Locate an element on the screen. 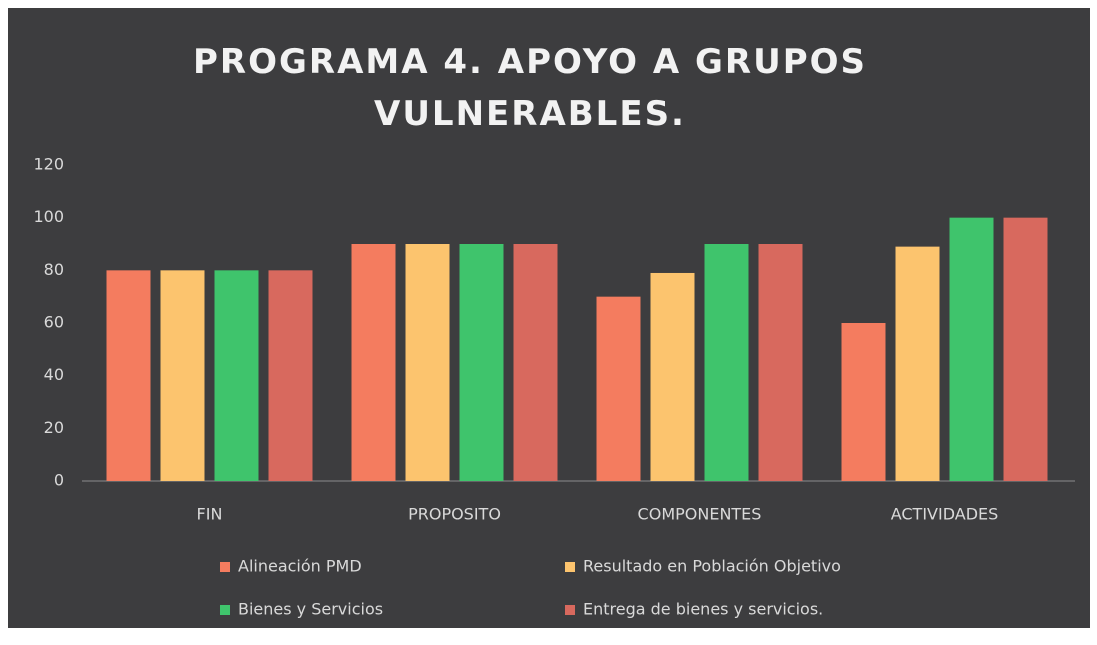 Image resolution: width=1097 pixels, height=645 pixels. legend-label: Alineación PMD is located at coordinates (300, 566).